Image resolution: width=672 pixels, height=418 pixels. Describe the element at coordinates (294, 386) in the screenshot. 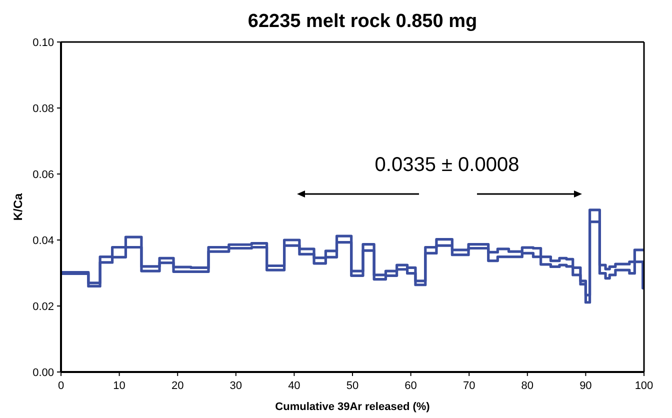

I see `x-tick-label: 40` at that location.